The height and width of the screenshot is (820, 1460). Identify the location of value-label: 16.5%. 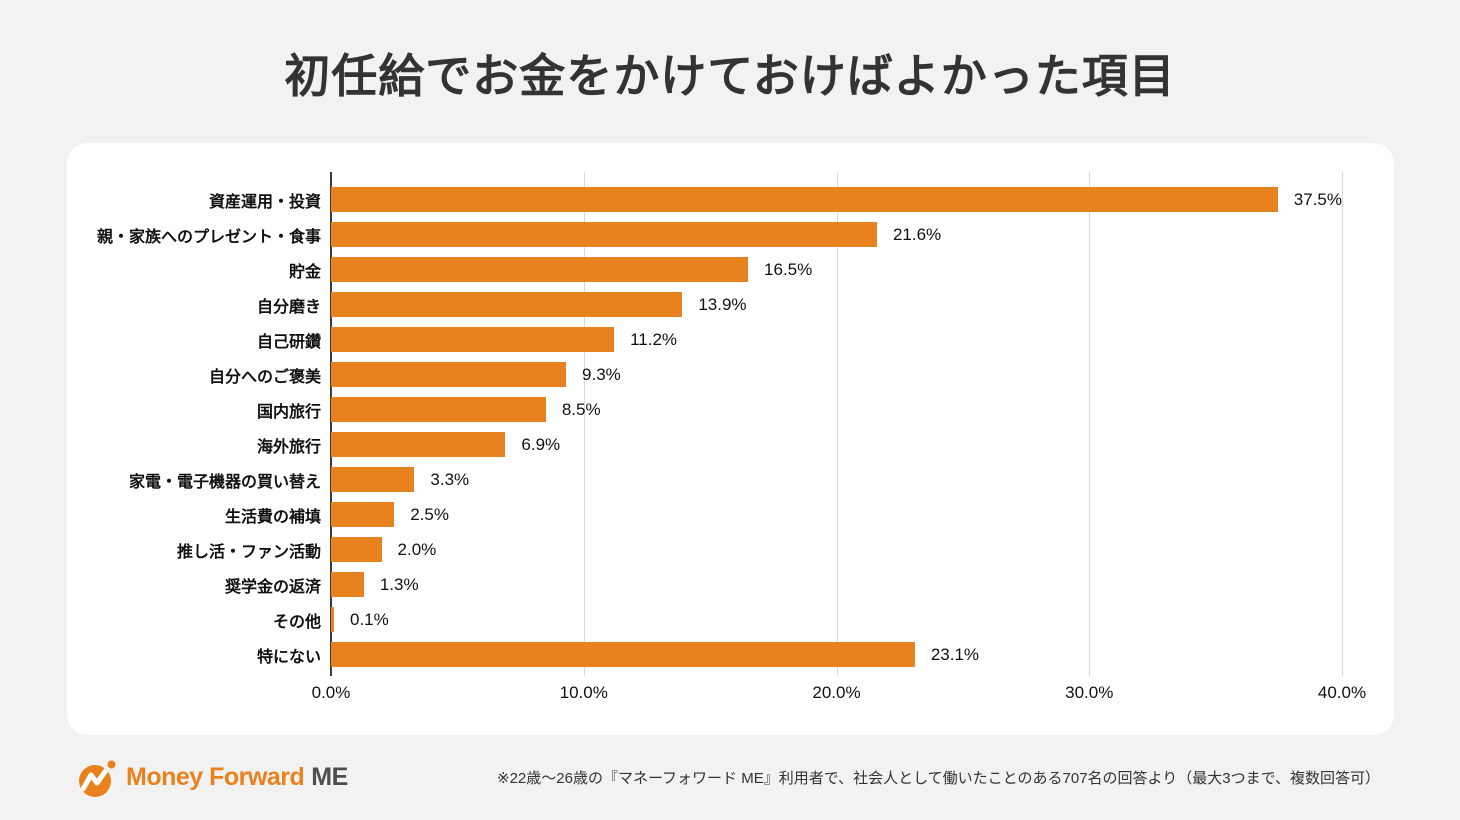
(788, 269).